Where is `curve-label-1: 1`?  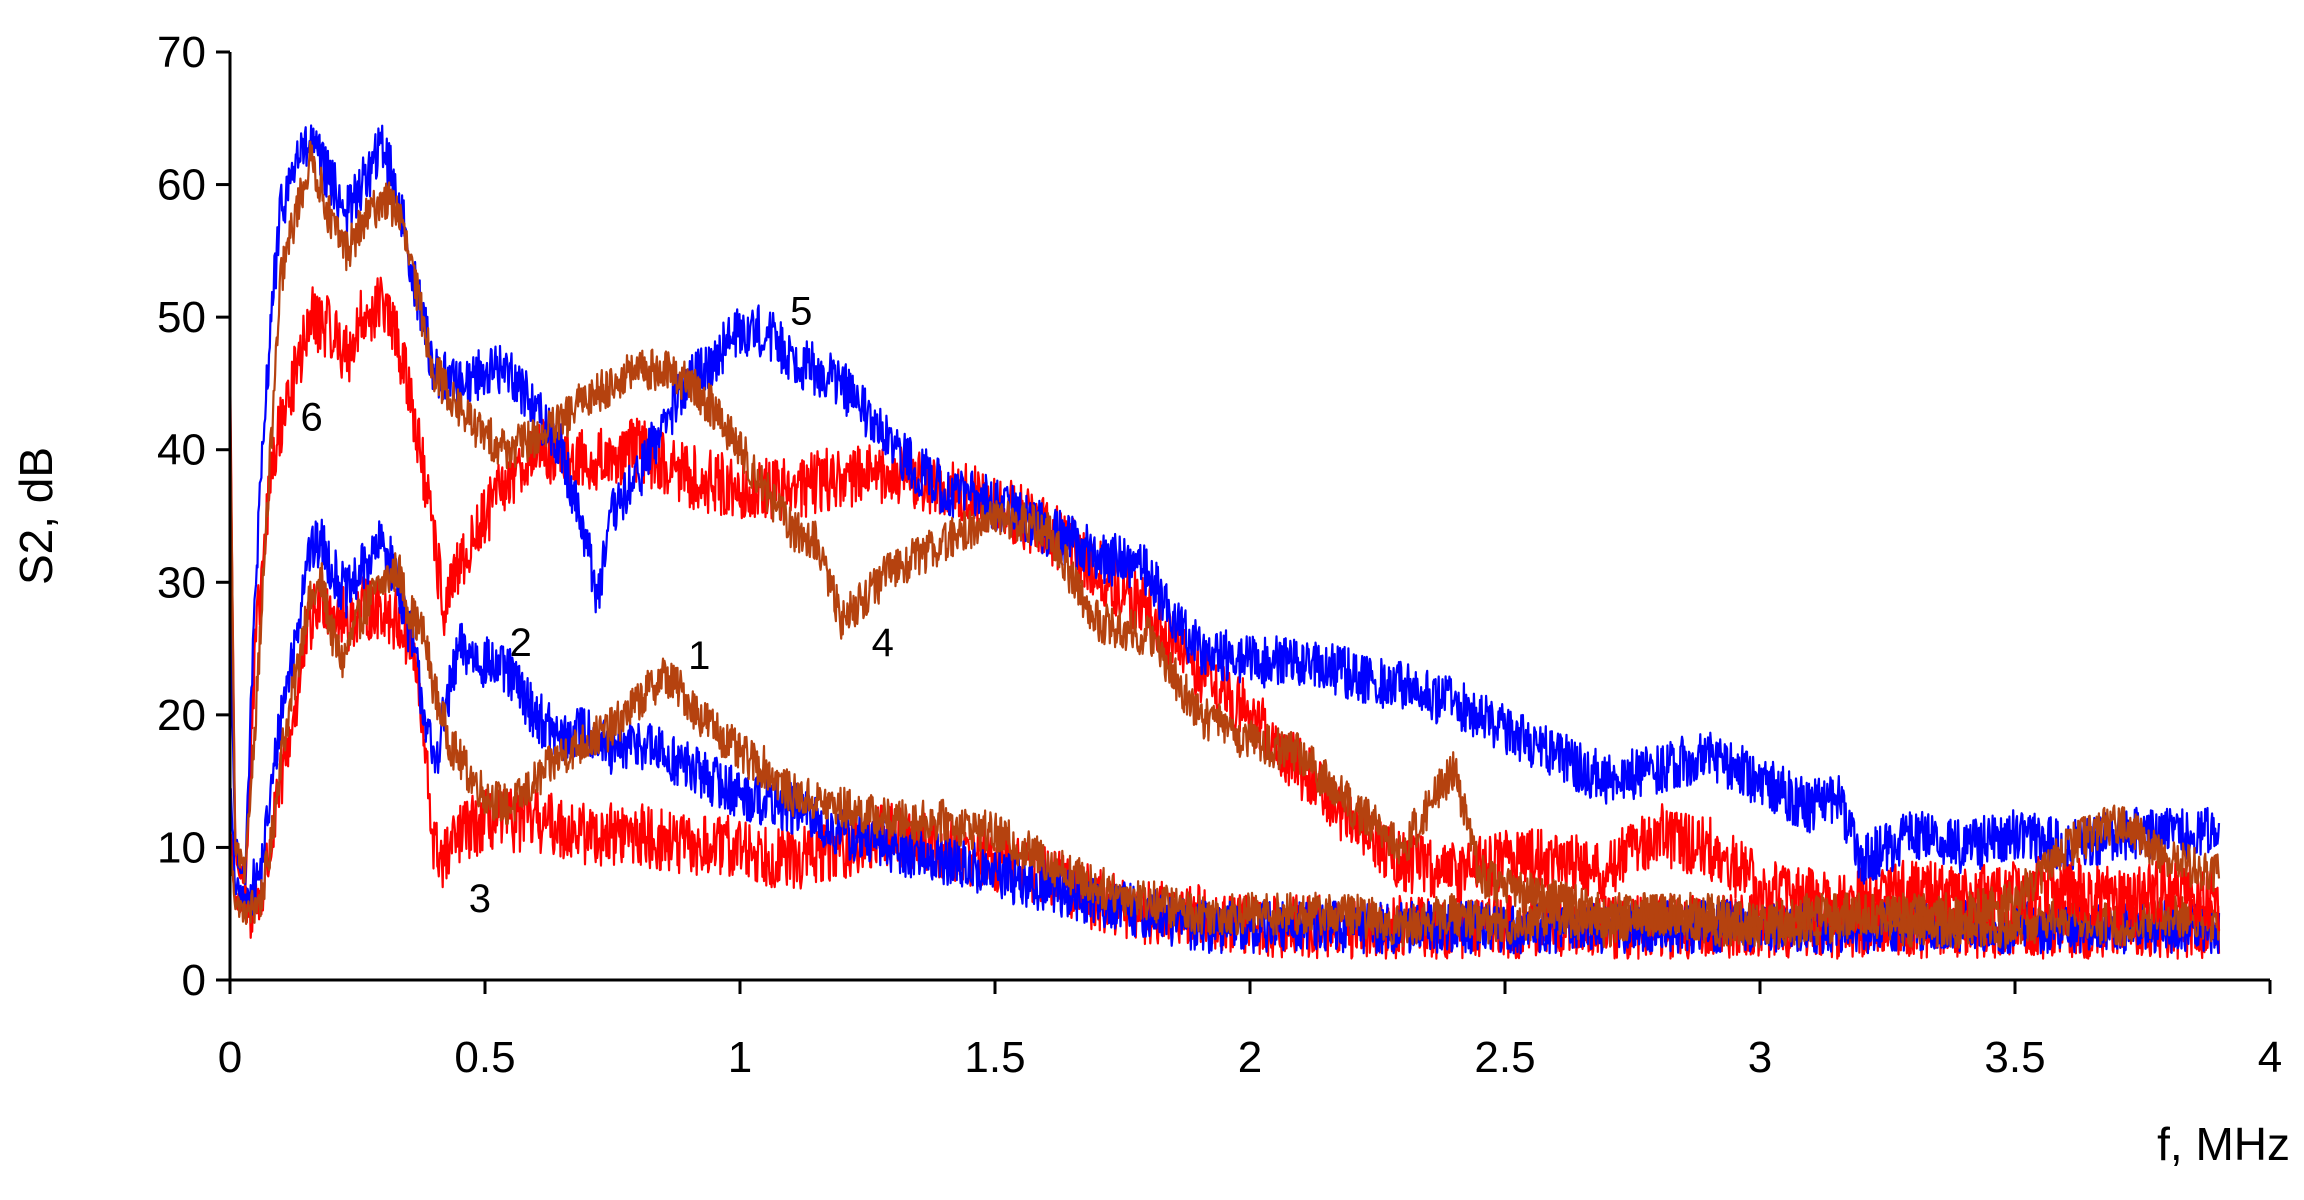
curve-label-1: 1 is located at coordinates (699, 656).